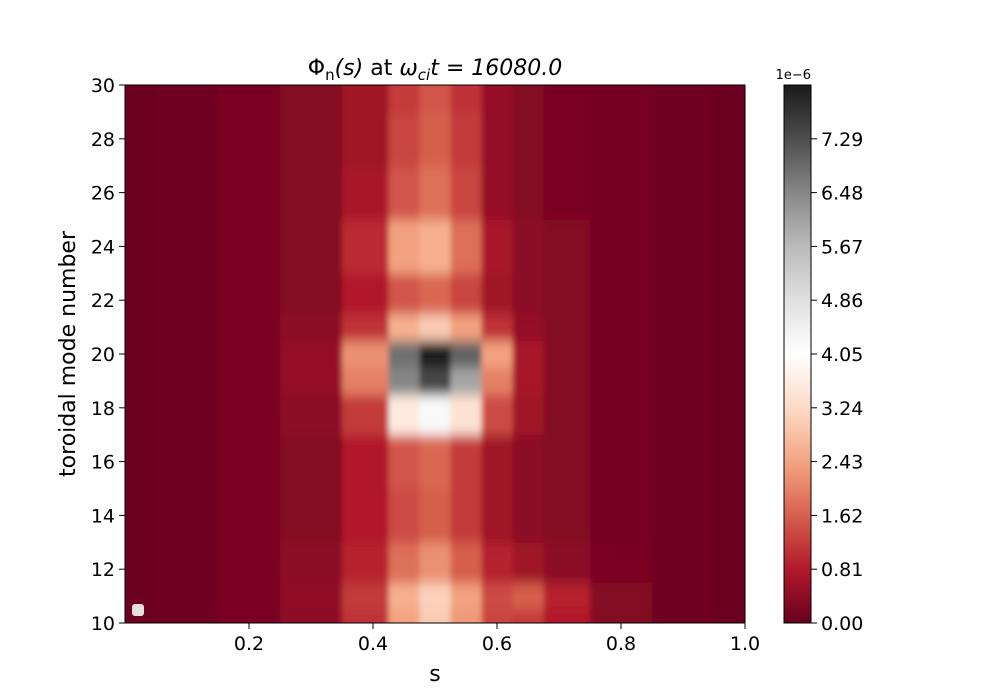 The height and width of the screenshot is (700, 1000). What do you see at coordinates (435, 70) in the screenshot?
I see `chart-title: Φn(s) at ωcit = 16080.0` at bounding box center [435, 70].